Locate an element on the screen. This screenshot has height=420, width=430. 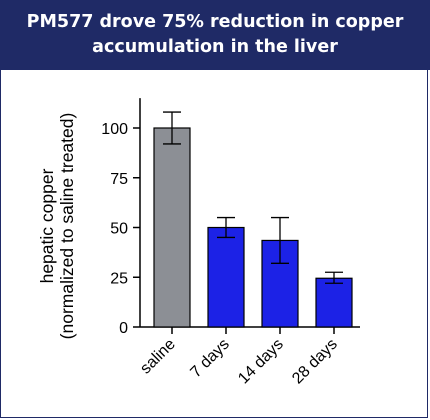
y-tick-label: 75 is located at coordinates (119, 179).